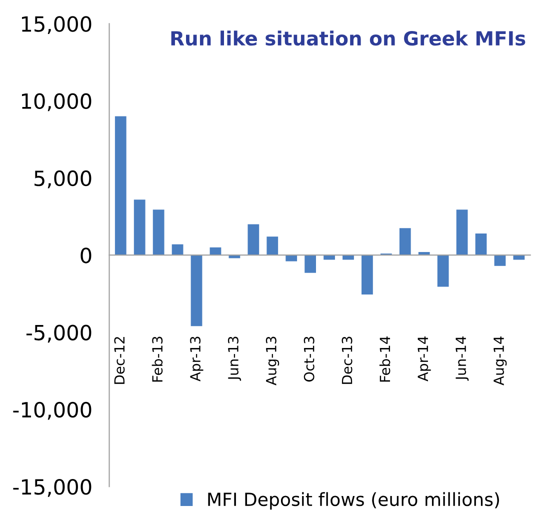  I want to click on y-tick-label: -5,000, so click(59, 333).